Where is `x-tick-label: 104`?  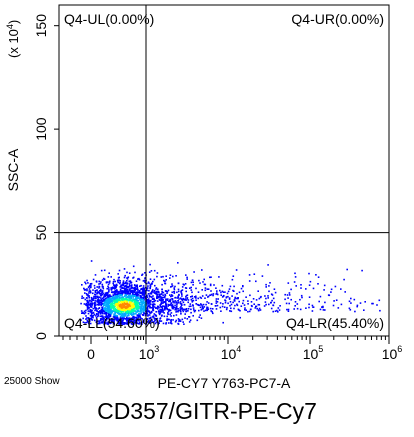 x-tick-label: 104 is located at coordinates (231, 353).